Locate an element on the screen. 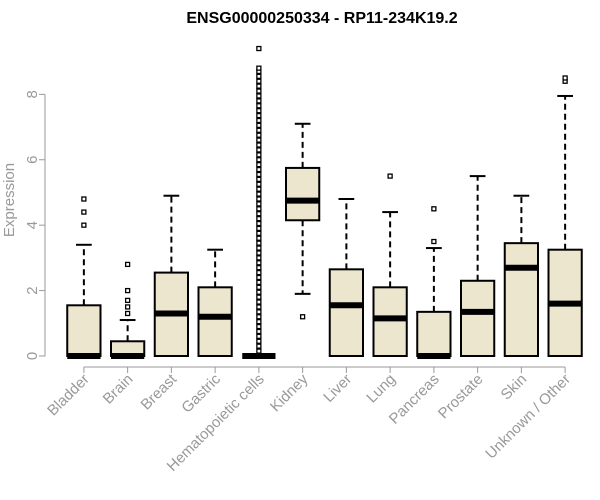 Image resolution: width=600 pixels, height=500 pixels. y-tick-label: 8 is located at coordinates (32, 94).